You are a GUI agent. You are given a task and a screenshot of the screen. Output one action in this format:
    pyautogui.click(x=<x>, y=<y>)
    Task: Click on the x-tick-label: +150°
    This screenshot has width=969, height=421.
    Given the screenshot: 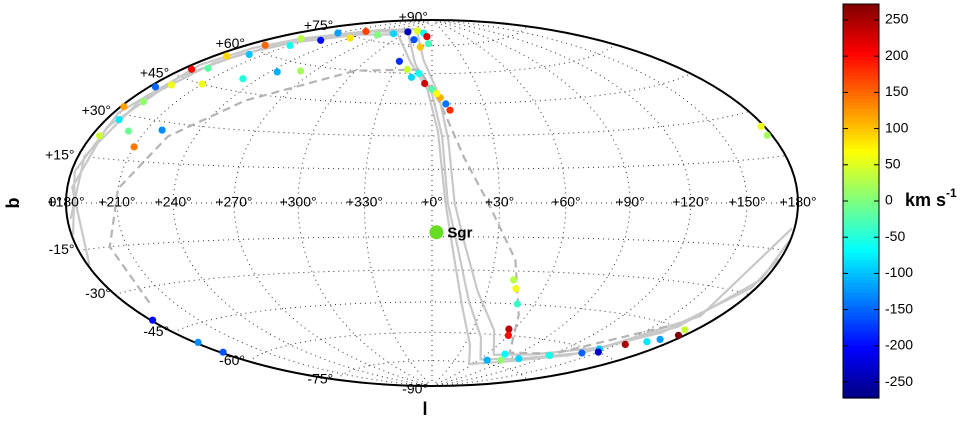 What is the action you would take?
    pyautogui.click(x=747, y=202)
    